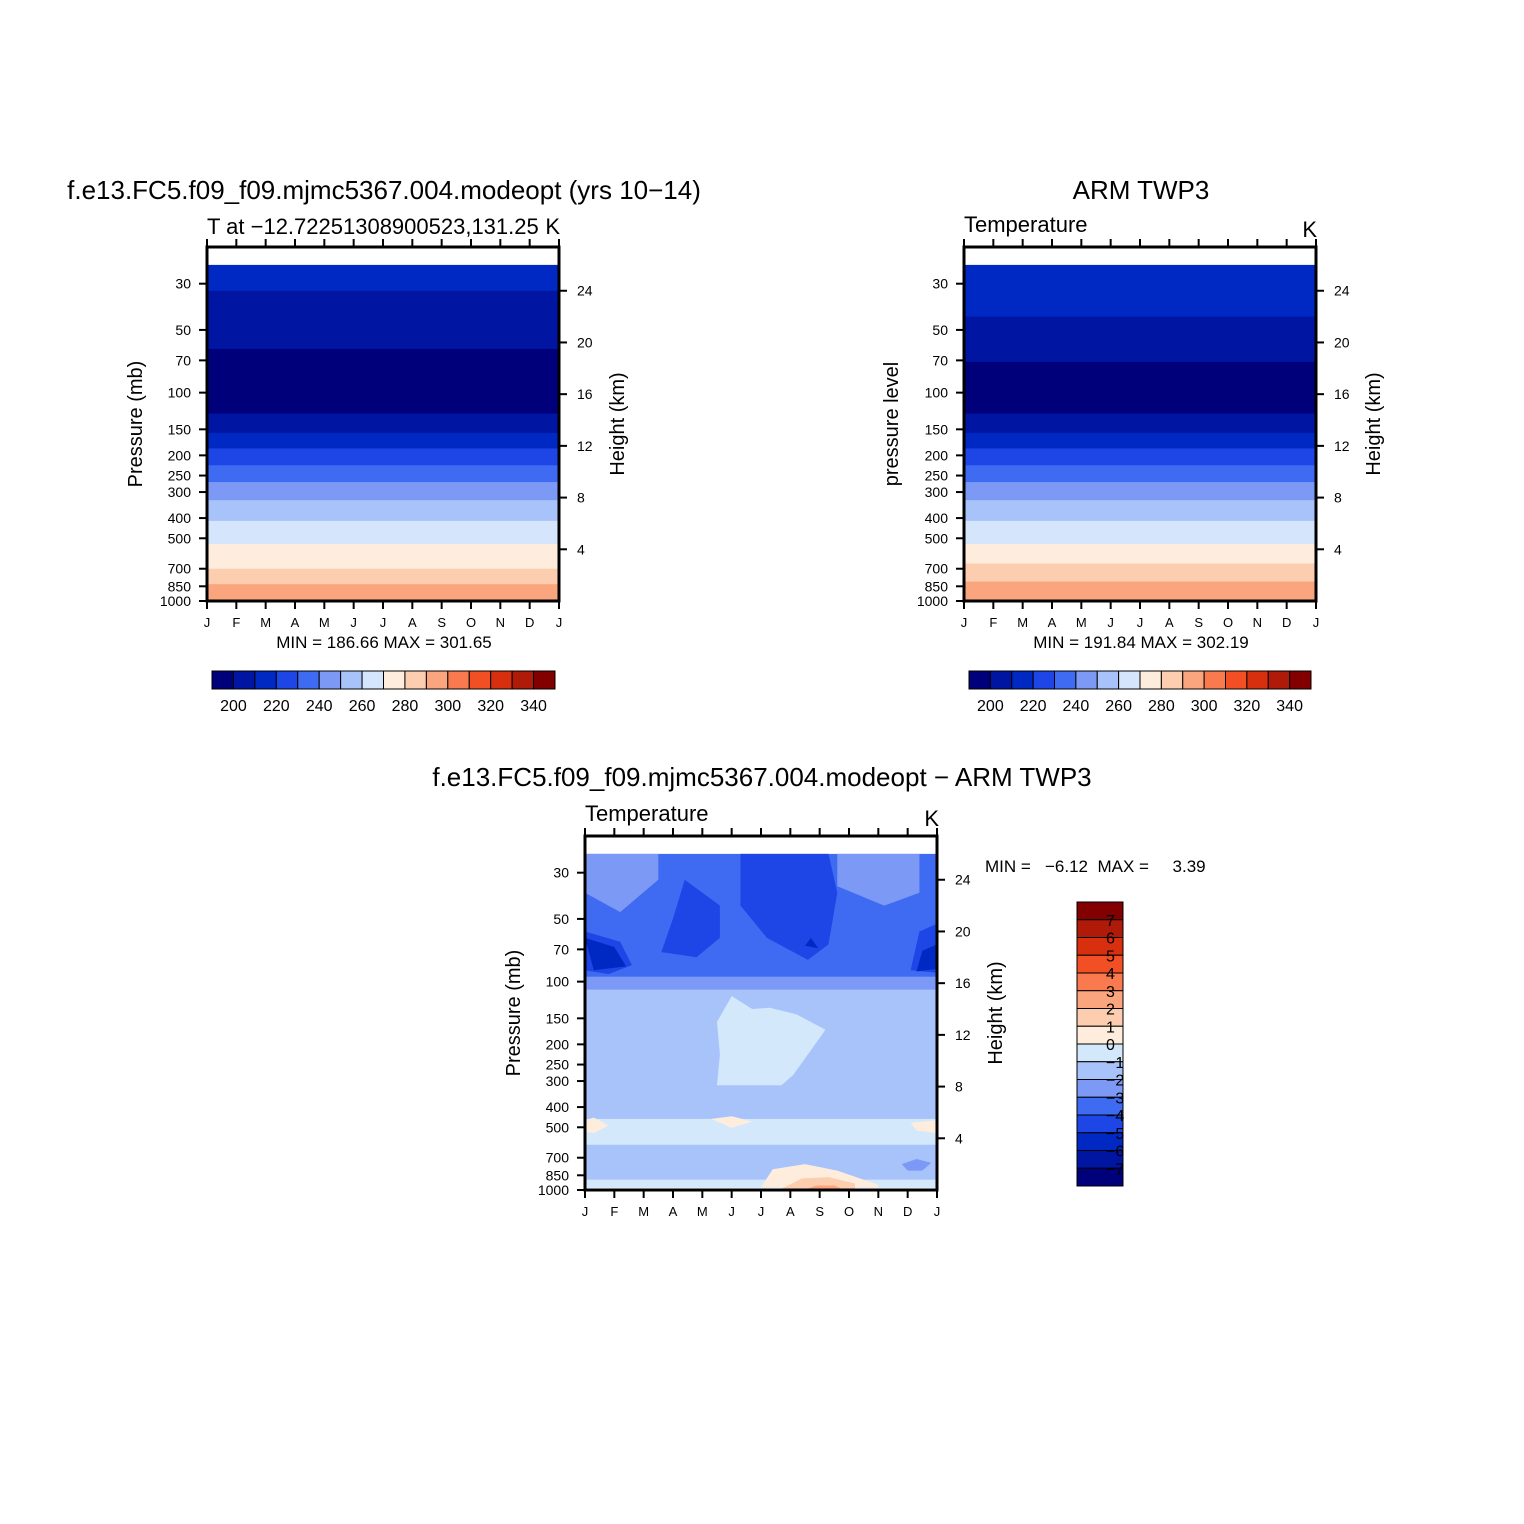  What do you see at coordinates (180, 586) in the screenshot?
I see `model-ytick-label-11: 850` at bounding box center [180, 586].